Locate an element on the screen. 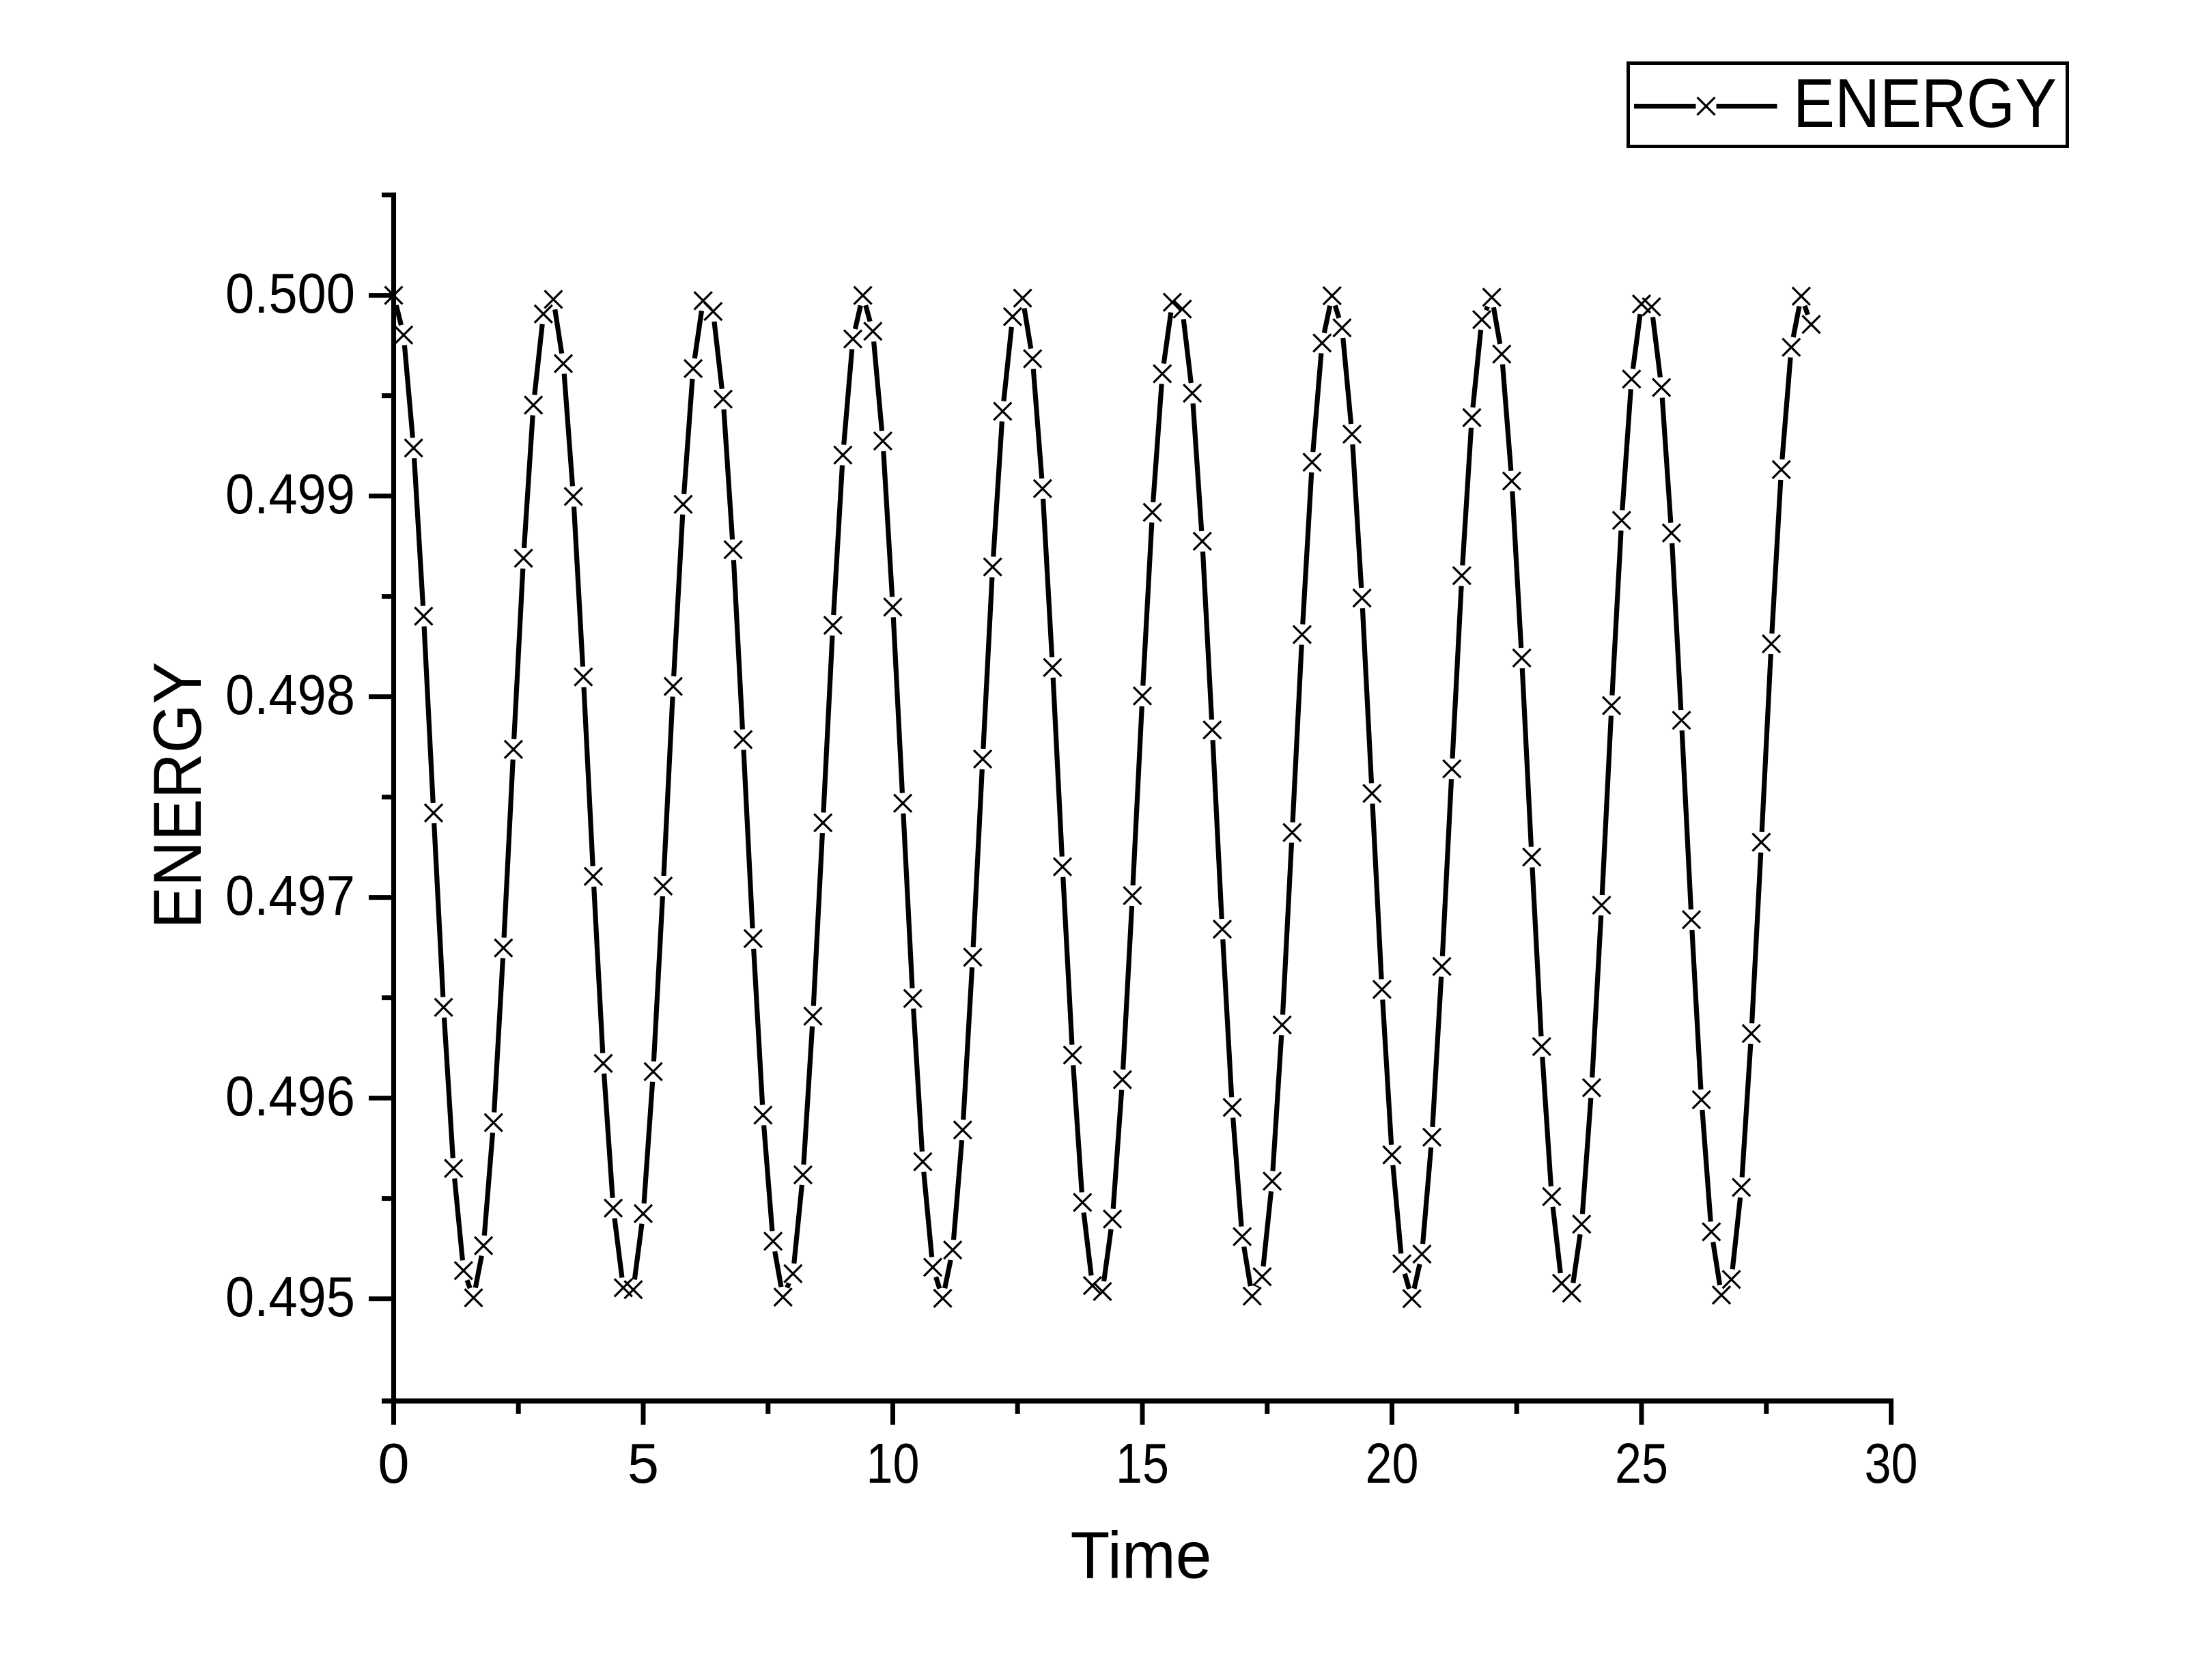 This screenshot has height=1680, width=2196. svg-text: 0 is located at coordinates (394, 1463).